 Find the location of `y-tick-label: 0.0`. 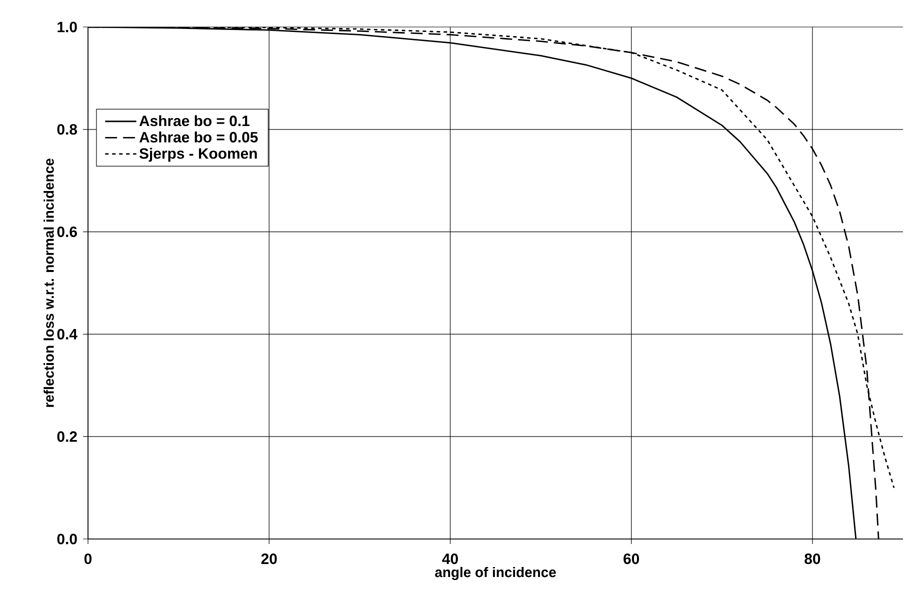

y-tick-label: 0.0 is located at coordinates (67, 539).